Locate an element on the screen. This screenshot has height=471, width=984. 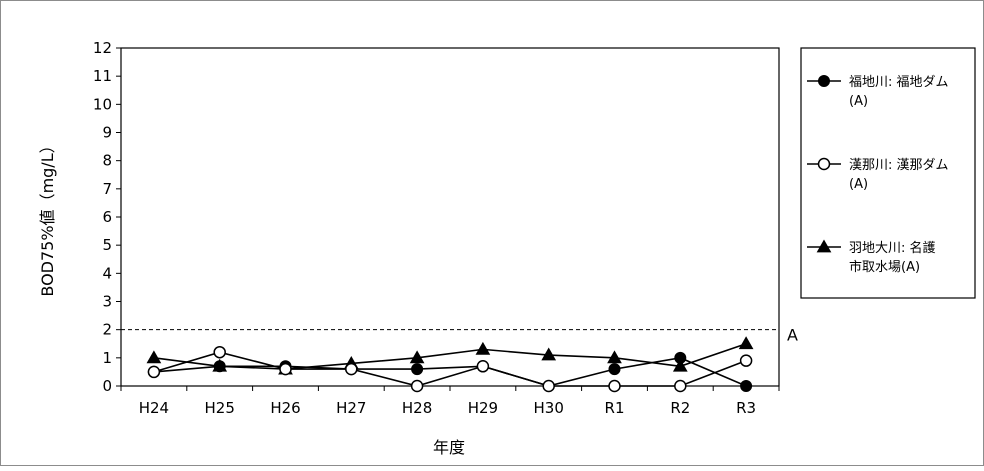
legend-label: 漢那川: 漢那ダム is located at coordinates (899, 165).